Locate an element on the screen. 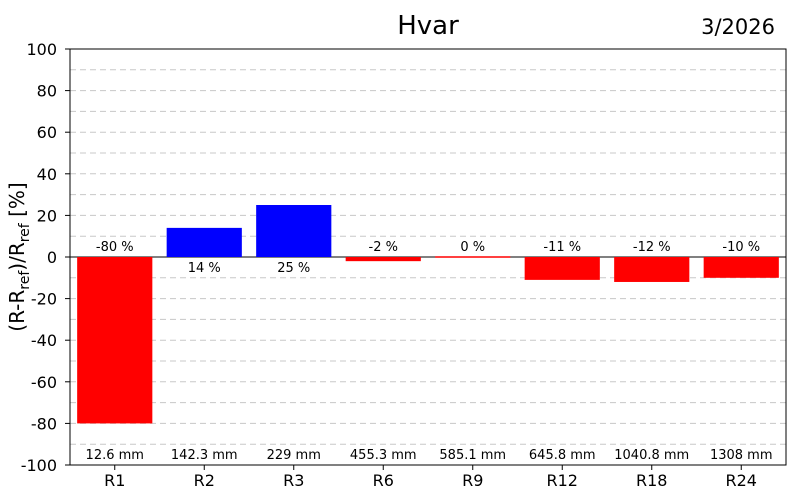  y-tick-label: 100 is located at coordinates (41, 49).